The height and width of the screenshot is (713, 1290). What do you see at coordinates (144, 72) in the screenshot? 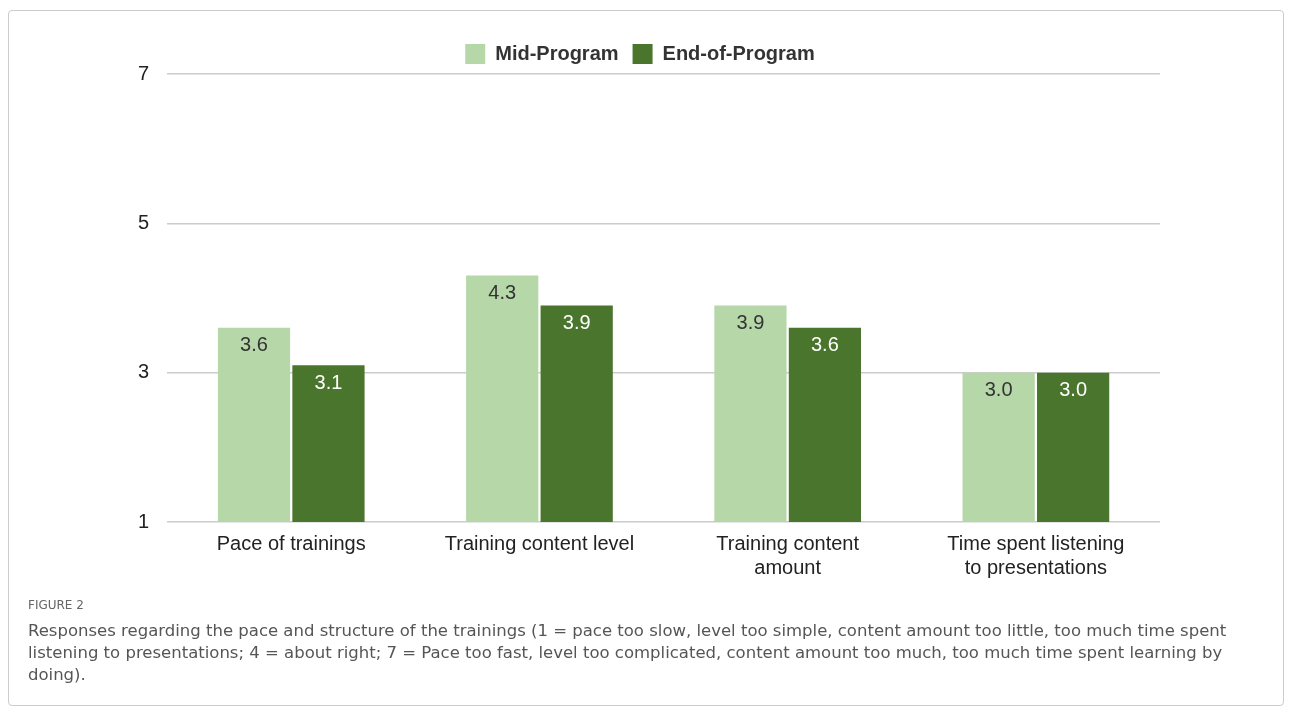
I see `y-tick-label: 7` at bounding box center [144, 72].